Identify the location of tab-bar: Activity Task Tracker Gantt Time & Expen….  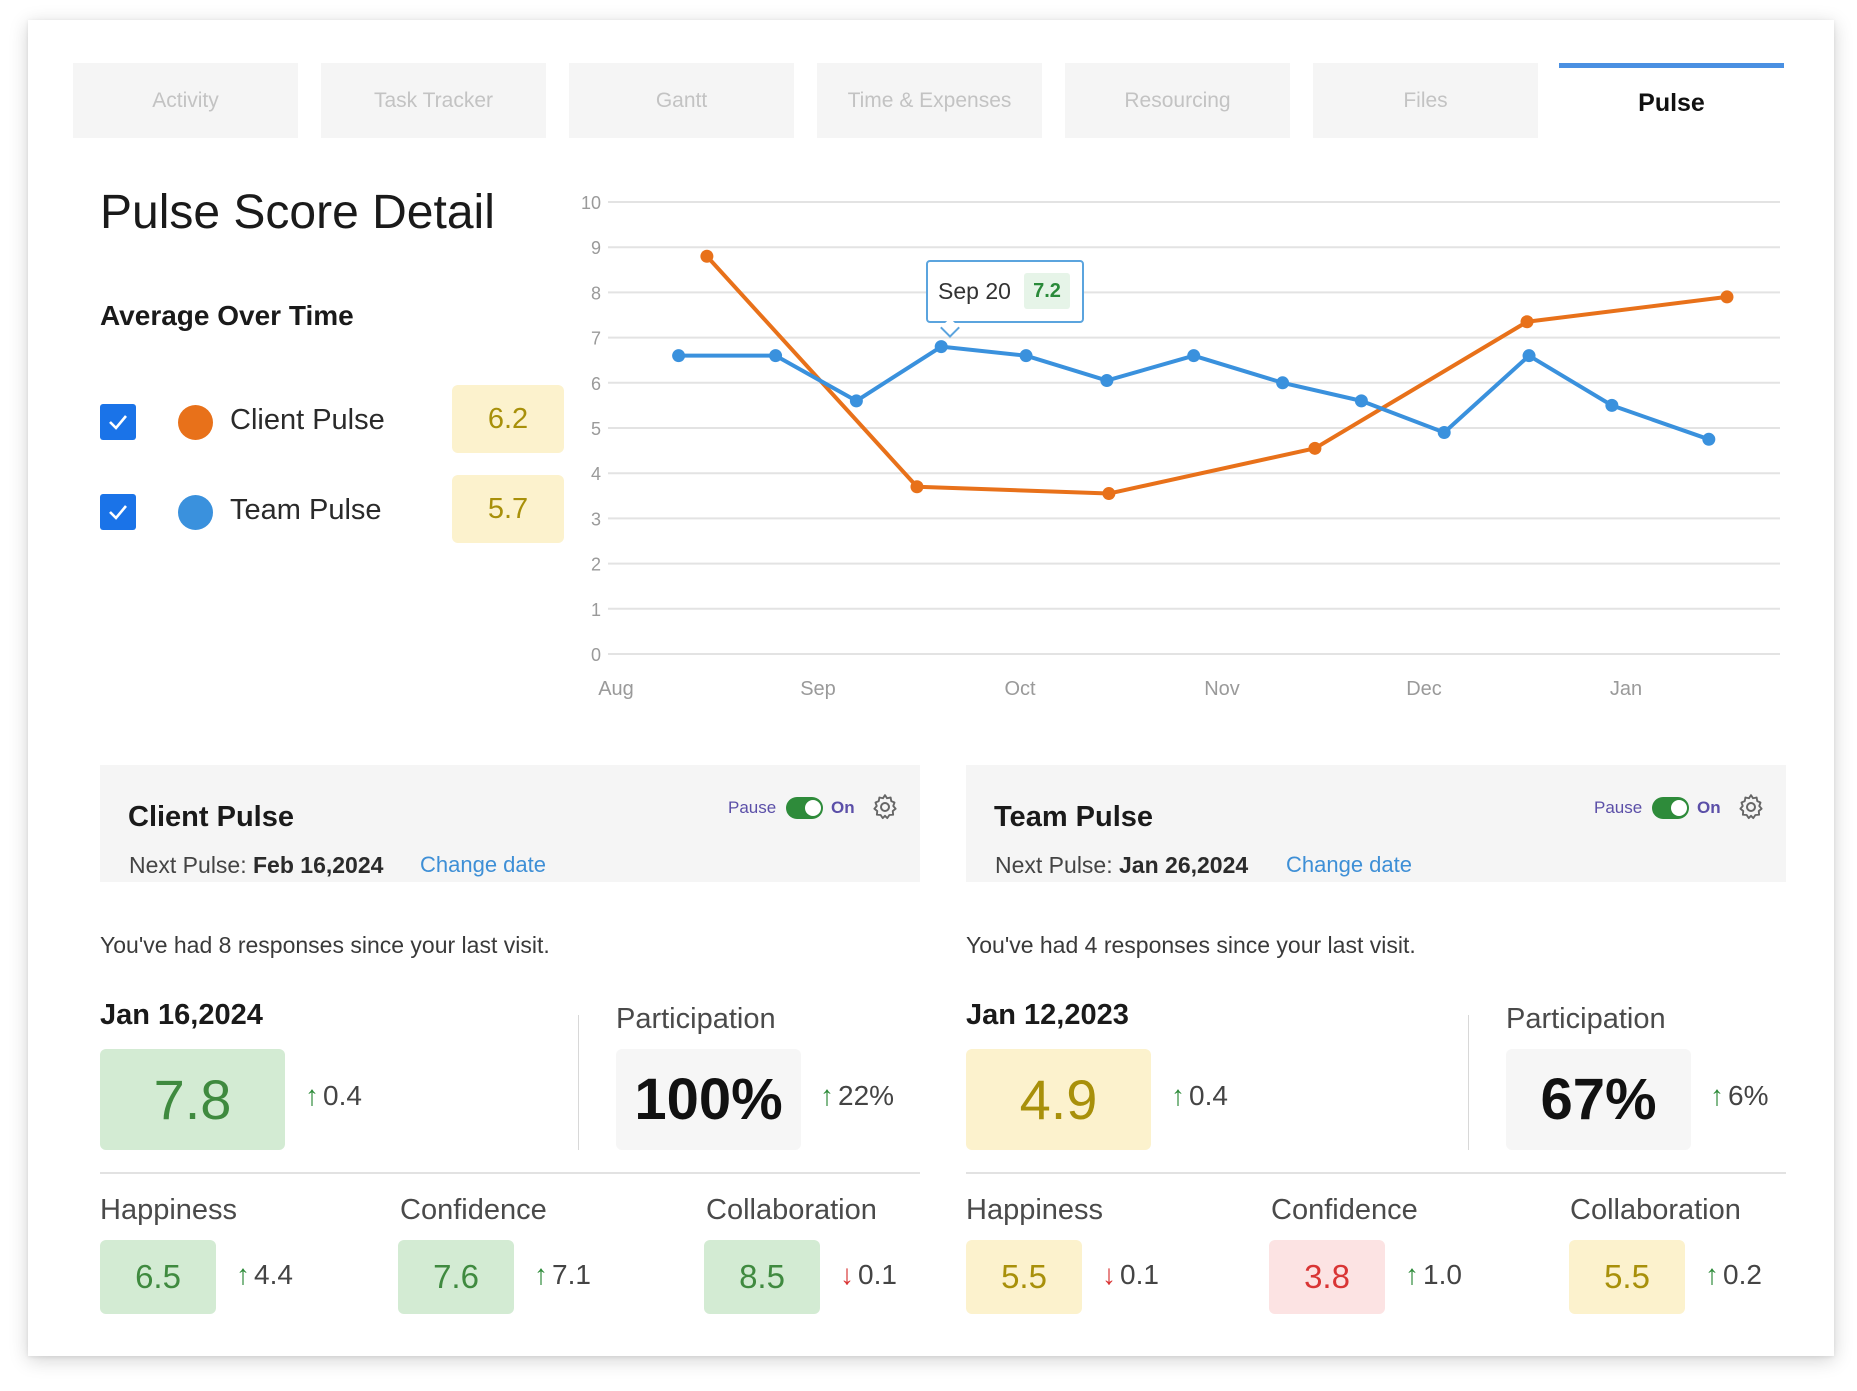
(928, 100).